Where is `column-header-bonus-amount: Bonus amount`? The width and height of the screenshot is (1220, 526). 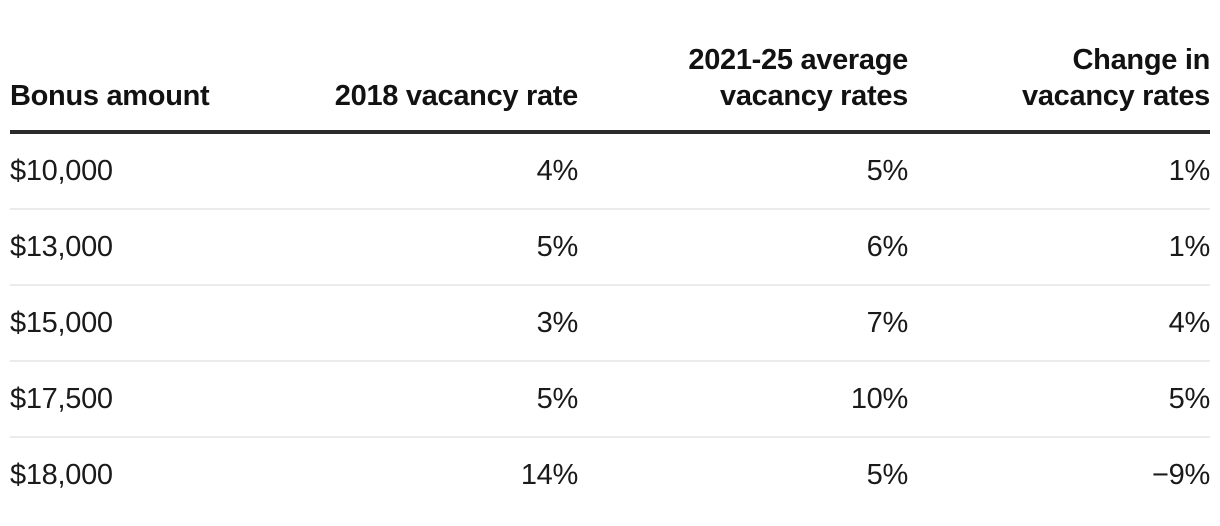 column-header-bonus-amount: Bonus amount is located at coordinates (154, 67).